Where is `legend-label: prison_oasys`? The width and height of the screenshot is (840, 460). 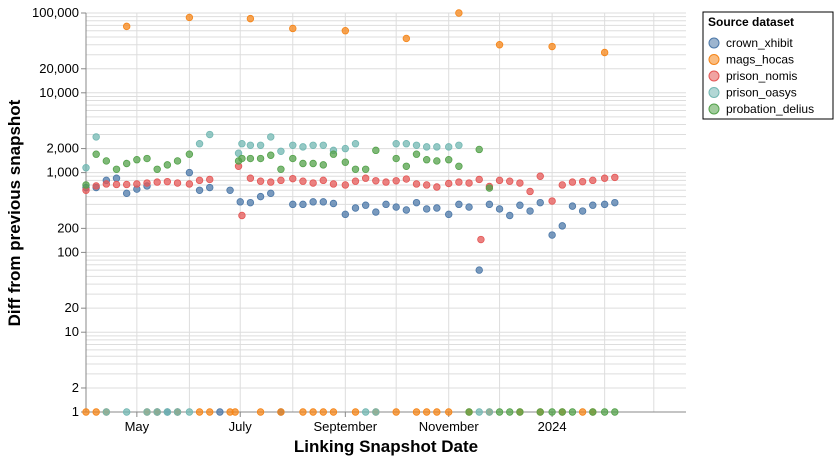
legend-label: prison_oasys is located at coordinates (761, 93).